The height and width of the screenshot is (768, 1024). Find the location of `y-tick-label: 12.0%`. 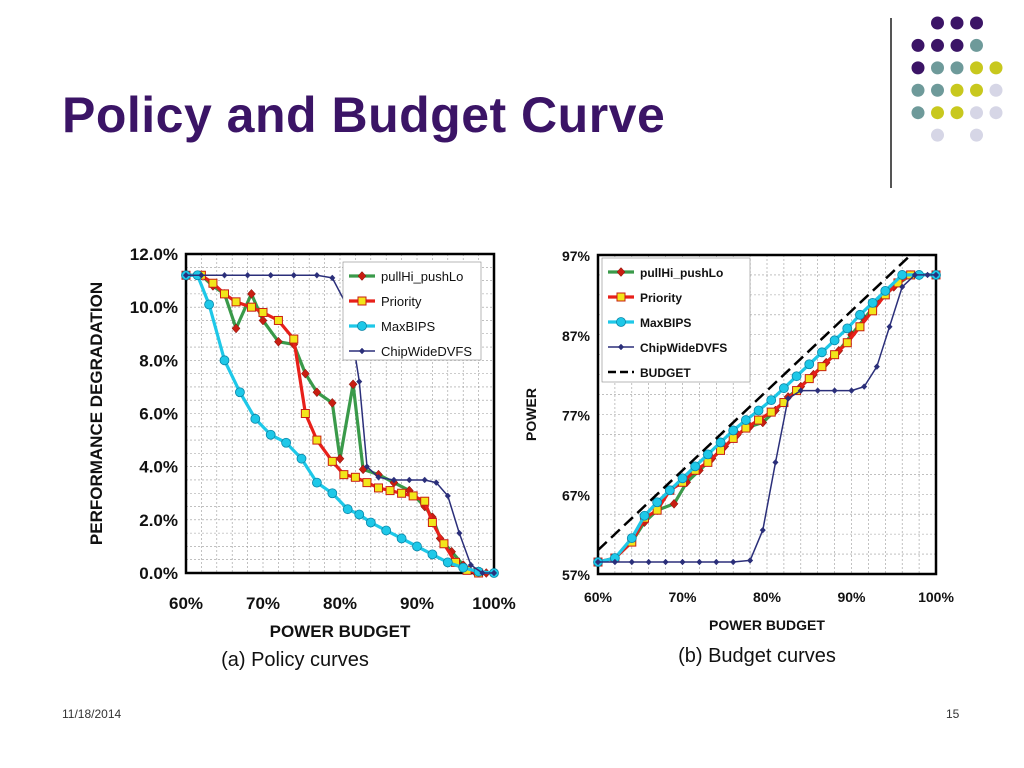

y-tick-label: 12.0% is located at coordinates (154, 254).